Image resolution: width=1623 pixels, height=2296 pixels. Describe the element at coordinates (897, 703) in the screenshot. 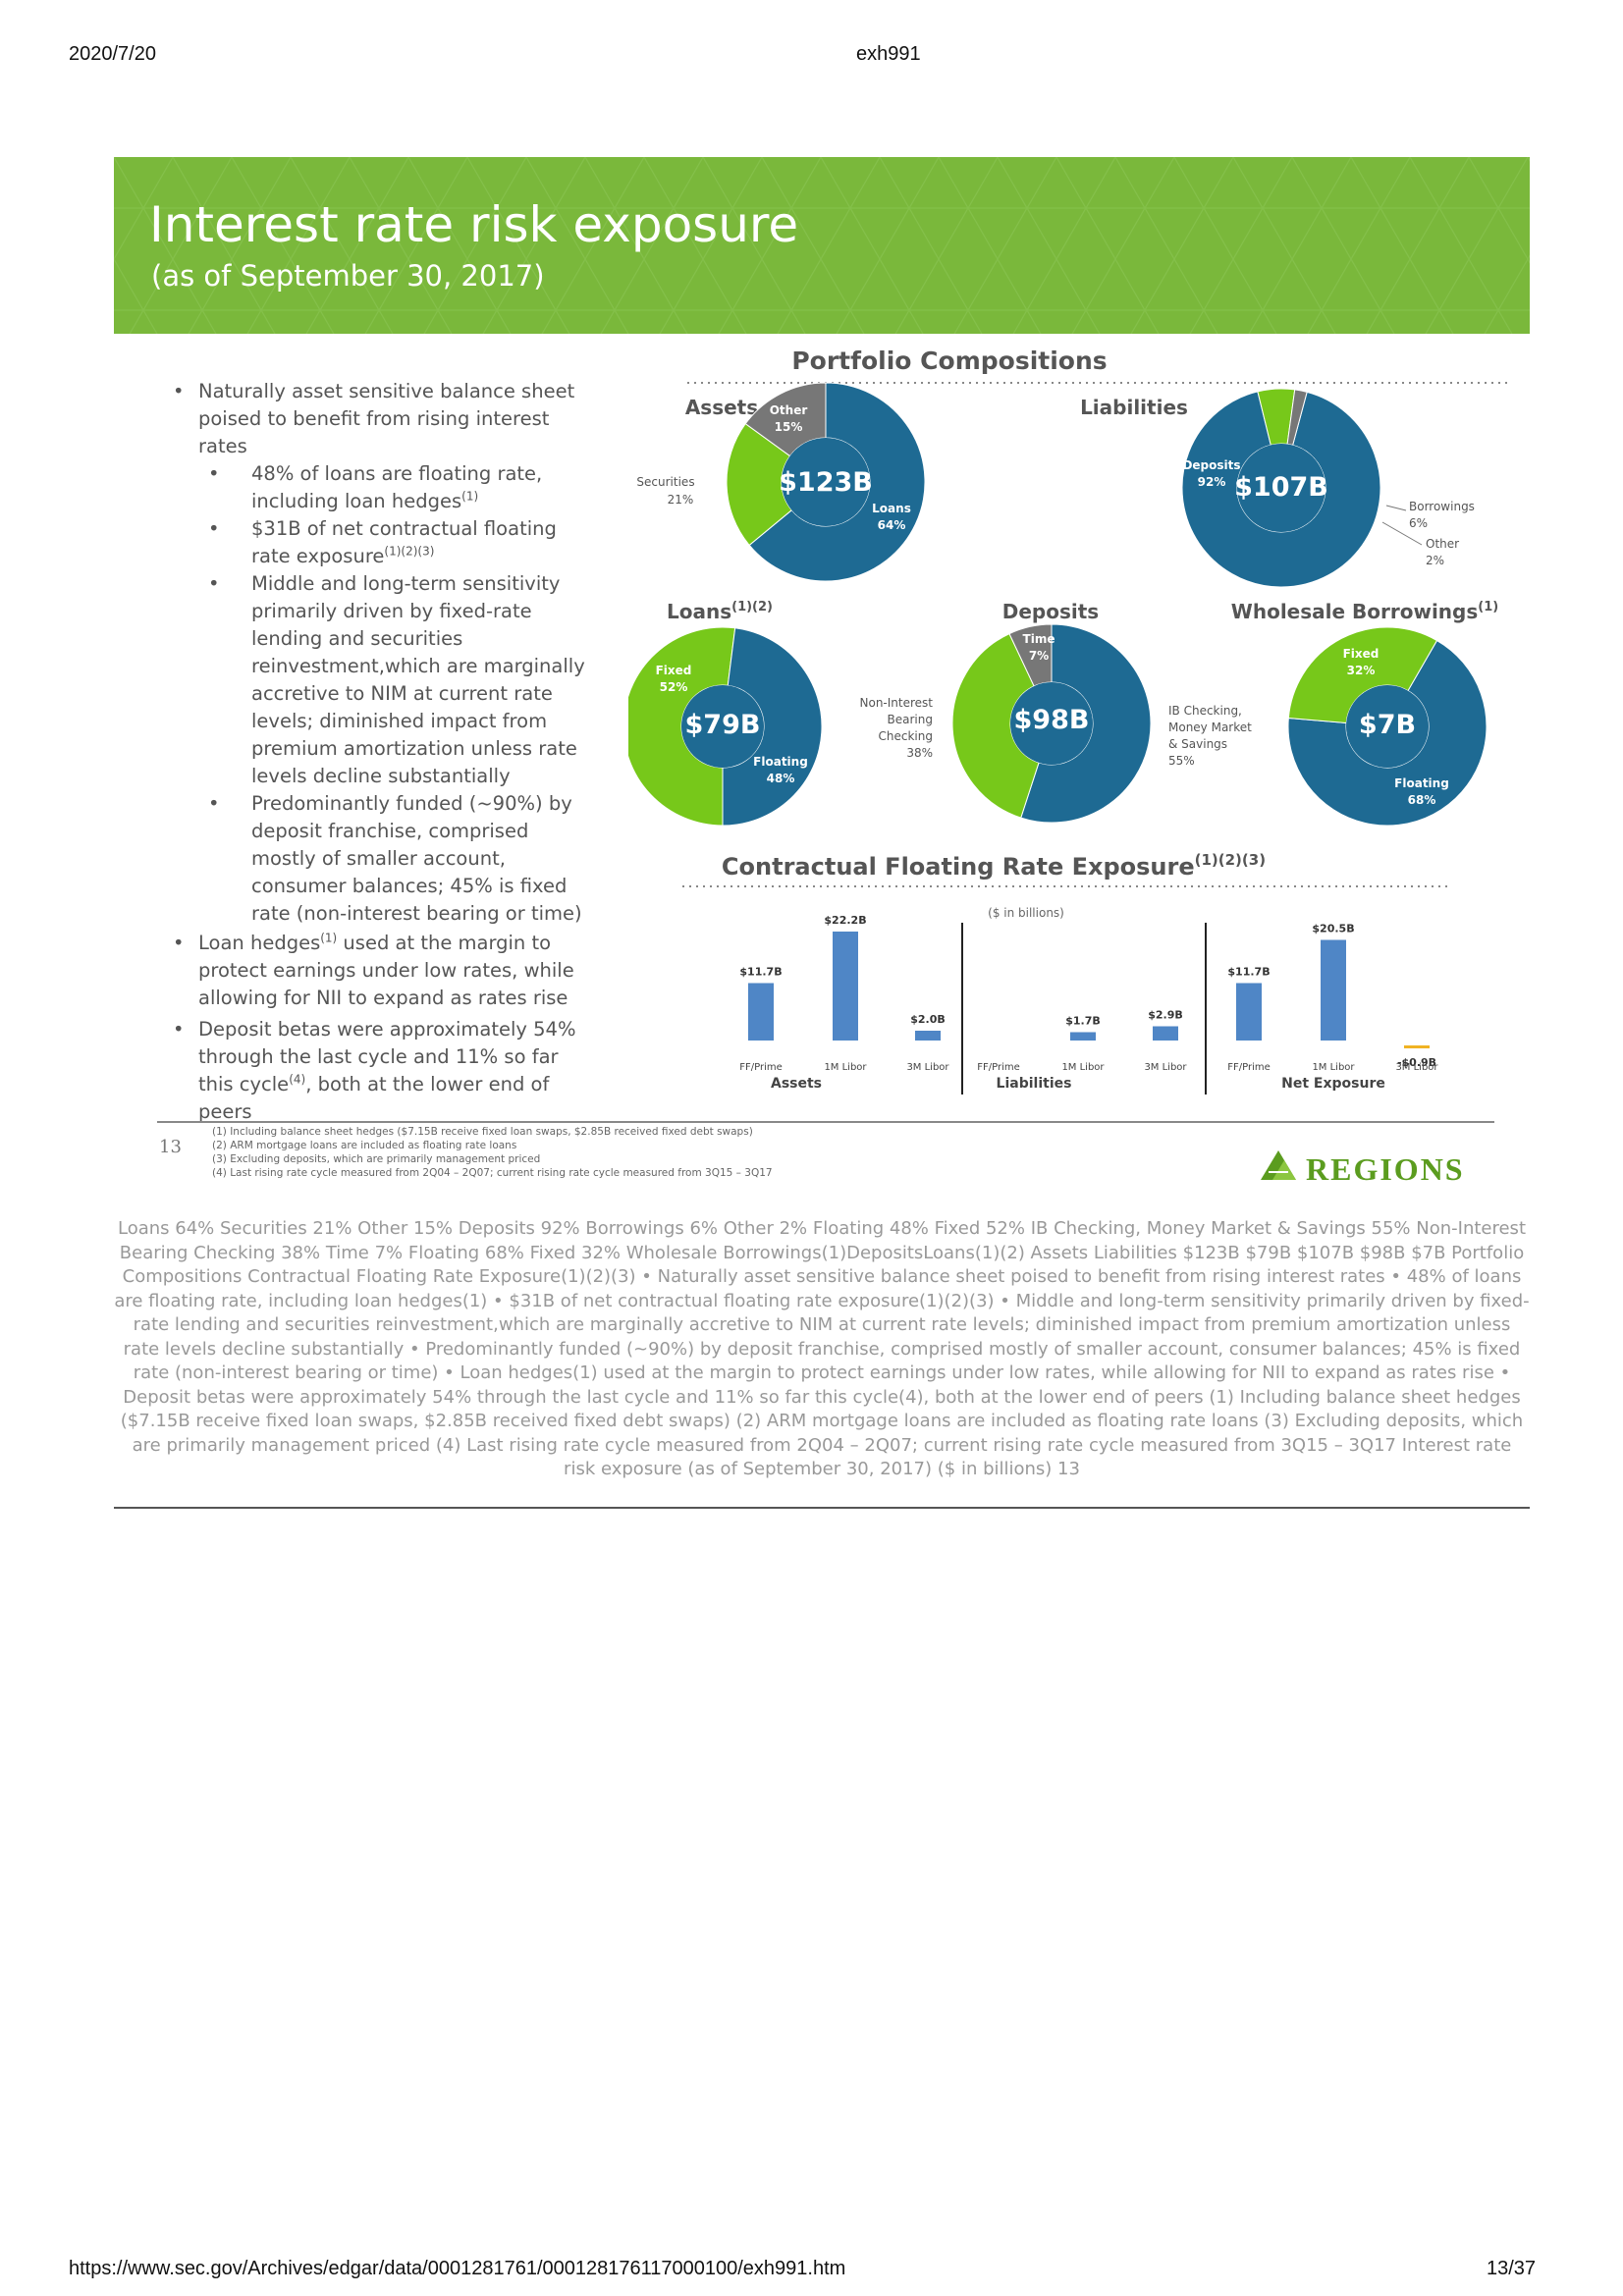

I see `deposits-nib-label-1: Non-Interest` at that location.